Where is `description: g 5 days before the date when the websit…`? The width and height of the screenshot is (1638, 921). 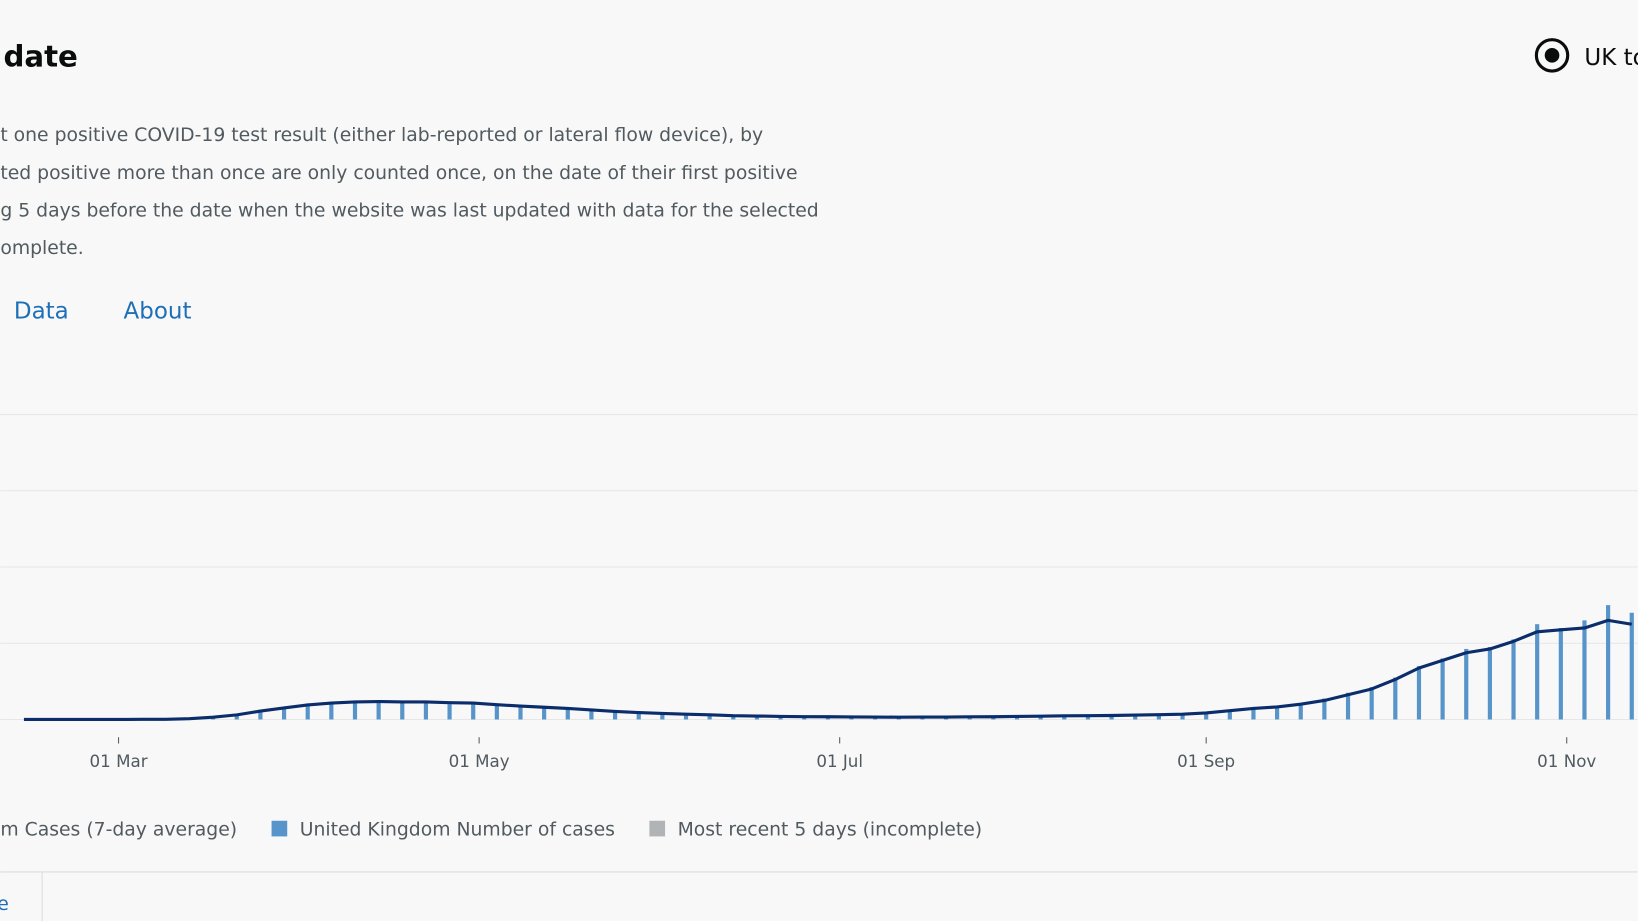 description: g 5 days before the date when the websit… is located at coordinates (409, 210).